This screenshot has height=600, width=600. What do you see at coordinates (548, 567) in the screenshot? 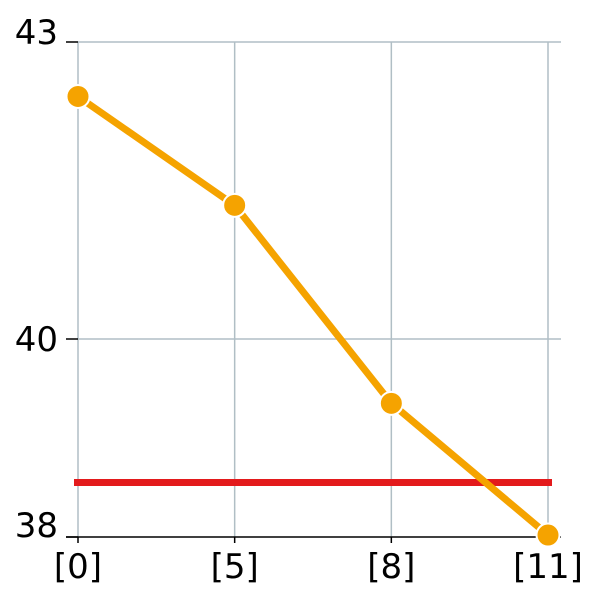
I see `x-tick-label: [11]` at bounding box center [548, 567].